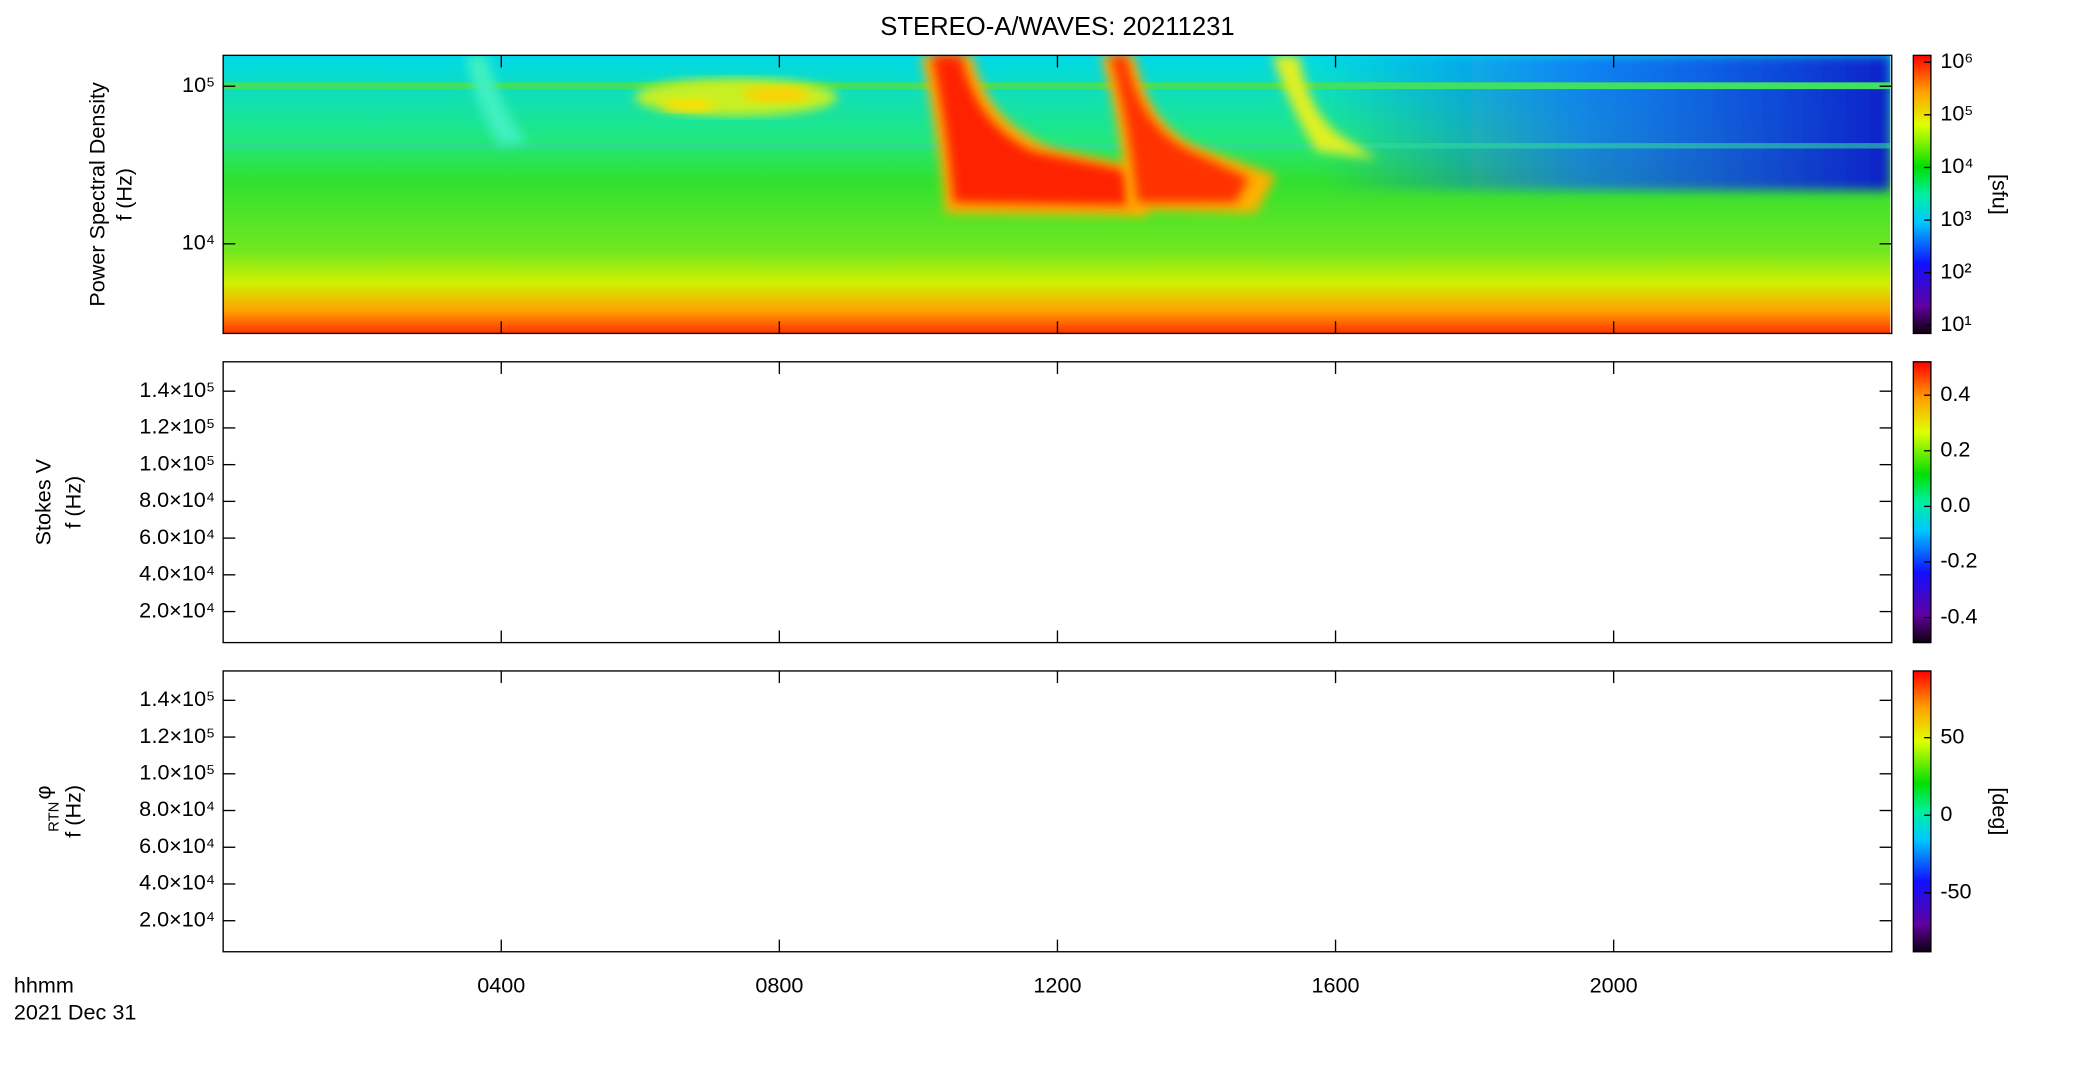 The image size is (2096, 1080). I want to click on y-axis-label: Power Spectral Density, so click(97, 194).